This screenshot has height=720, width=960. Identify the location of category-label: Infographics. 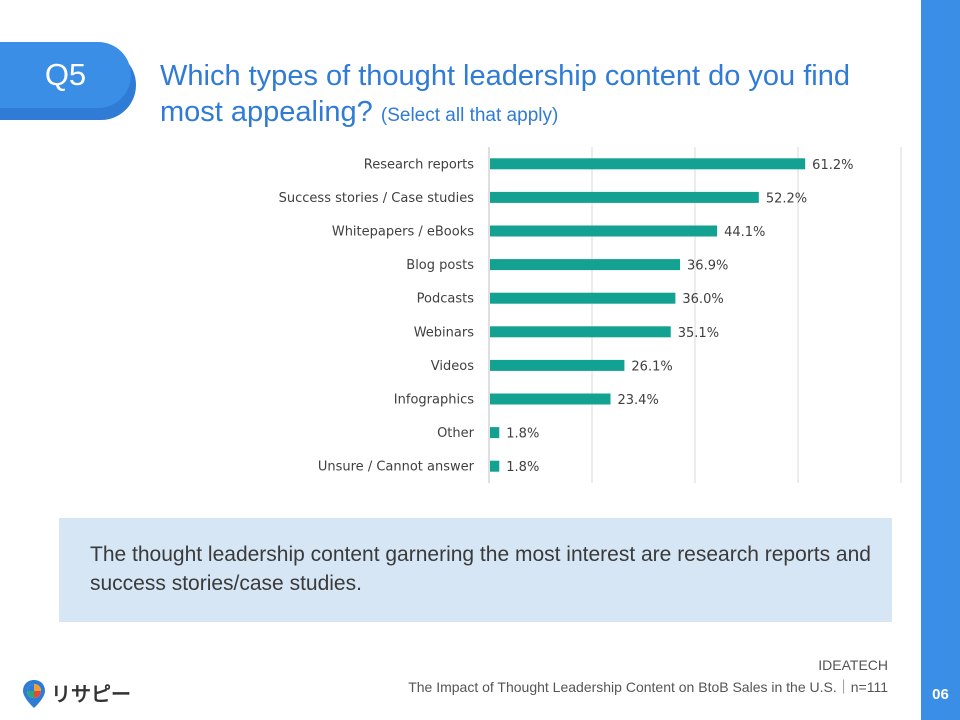
(434, 400).